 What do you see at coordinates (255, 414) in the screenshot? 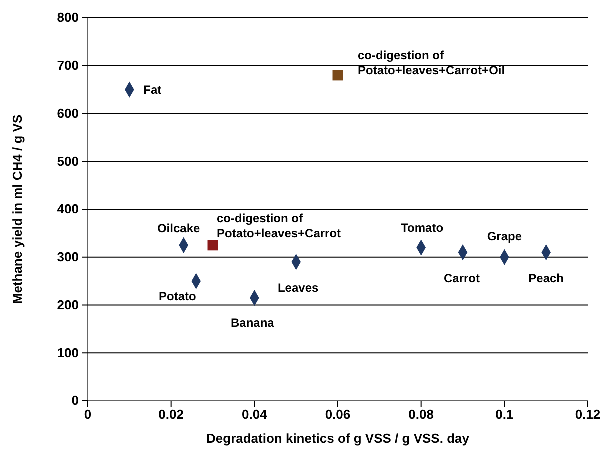
I see `x-tick-label: 0.04` at bounding box center [255, 414].